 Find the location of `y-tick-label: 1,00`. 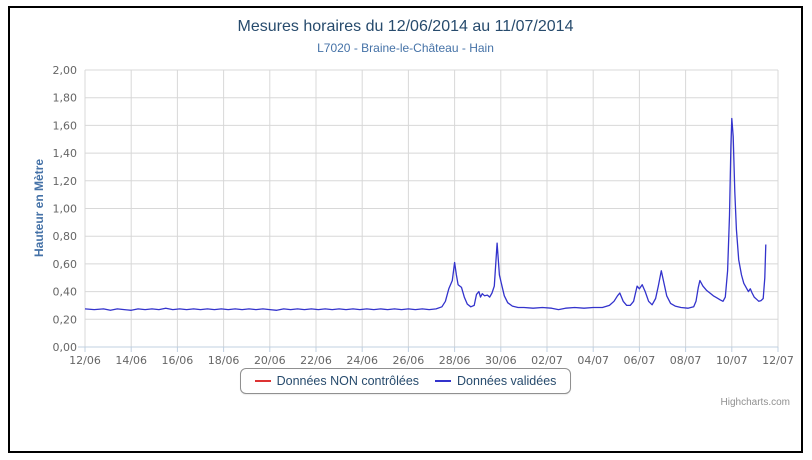

y-tick-label: 1,00 is located at coordinates (65, 209).